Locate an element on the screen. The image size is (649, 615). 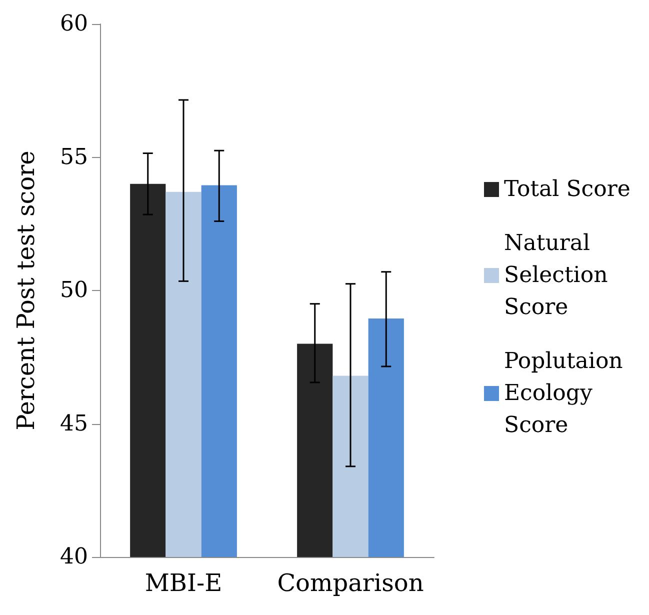
y-axis-title: Percent Post test score is located at coordinates (26, 290).